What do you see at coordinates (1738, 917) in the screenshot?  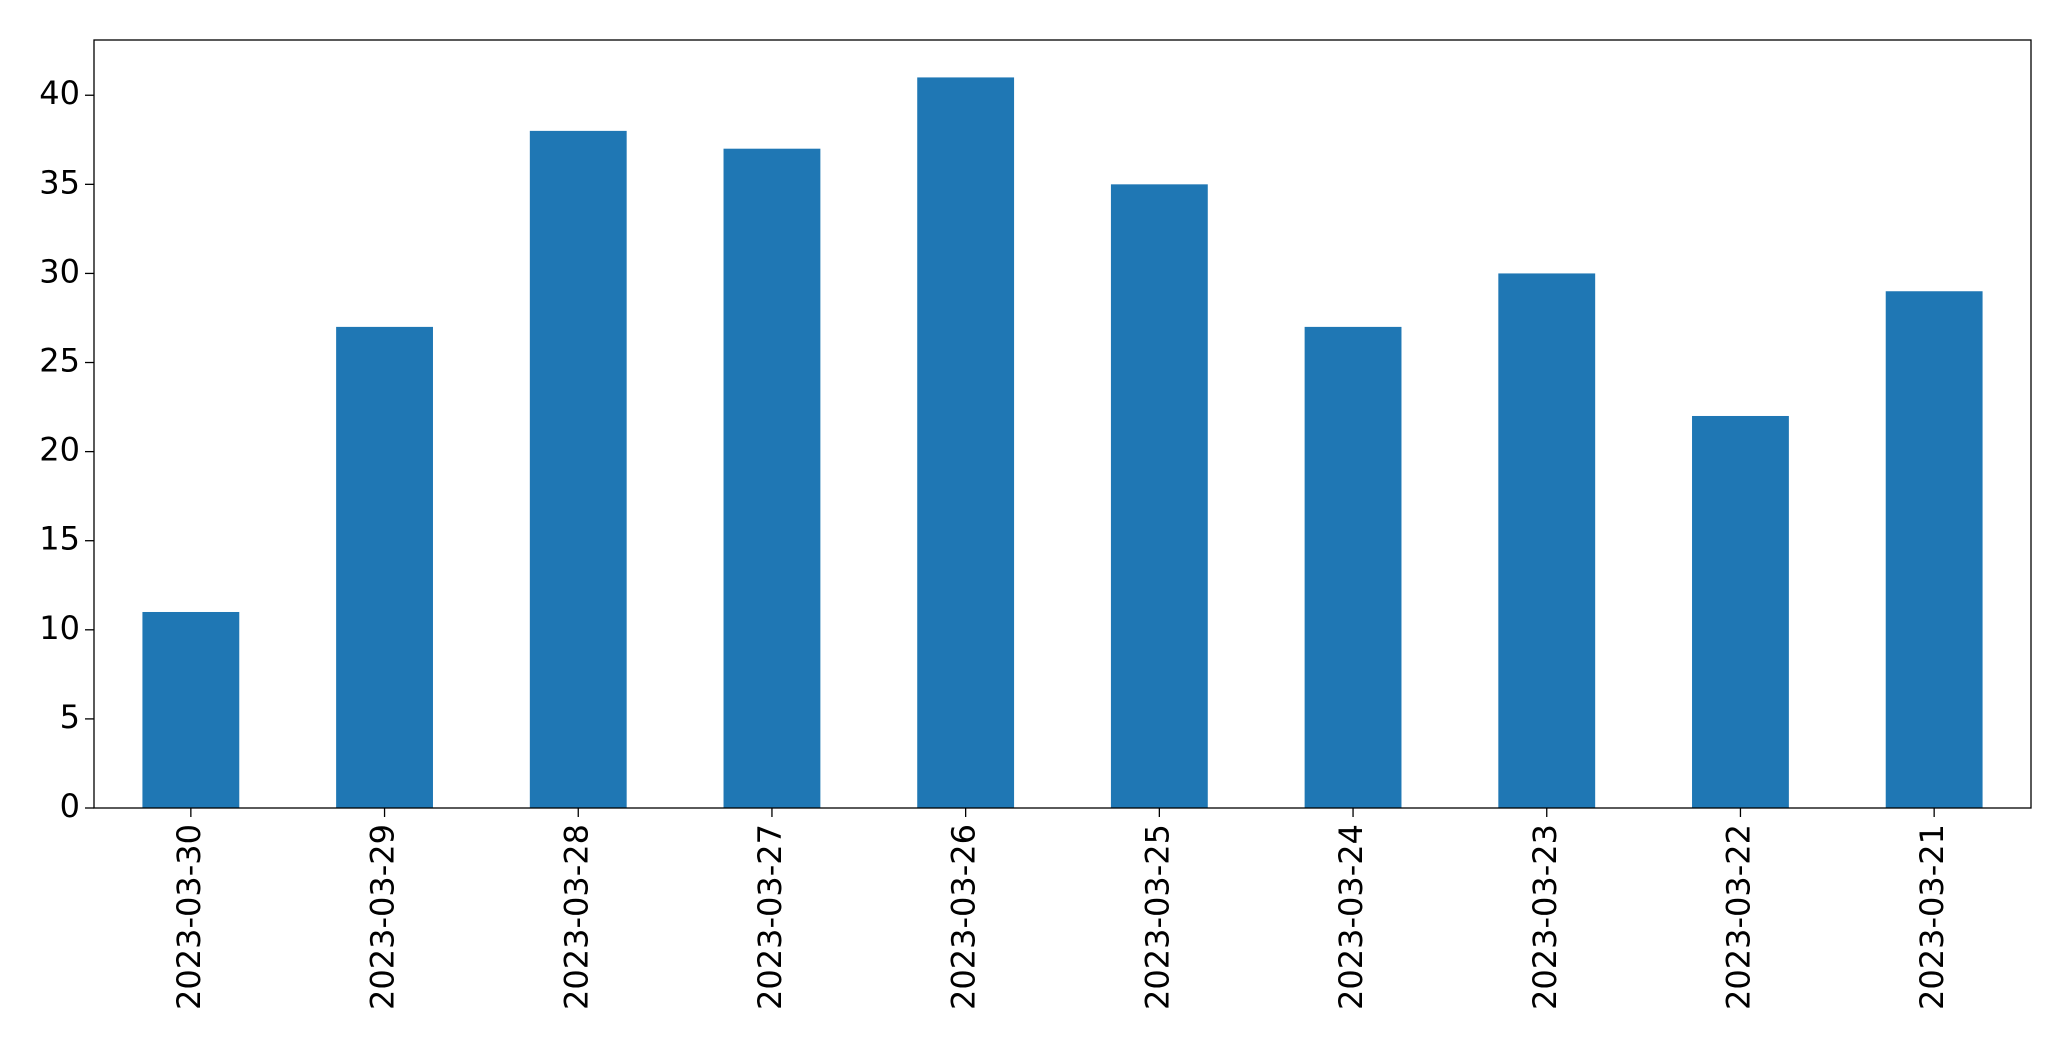 I see `x-tick-label: 2023-03-22` at bounding box center [1738, 917].